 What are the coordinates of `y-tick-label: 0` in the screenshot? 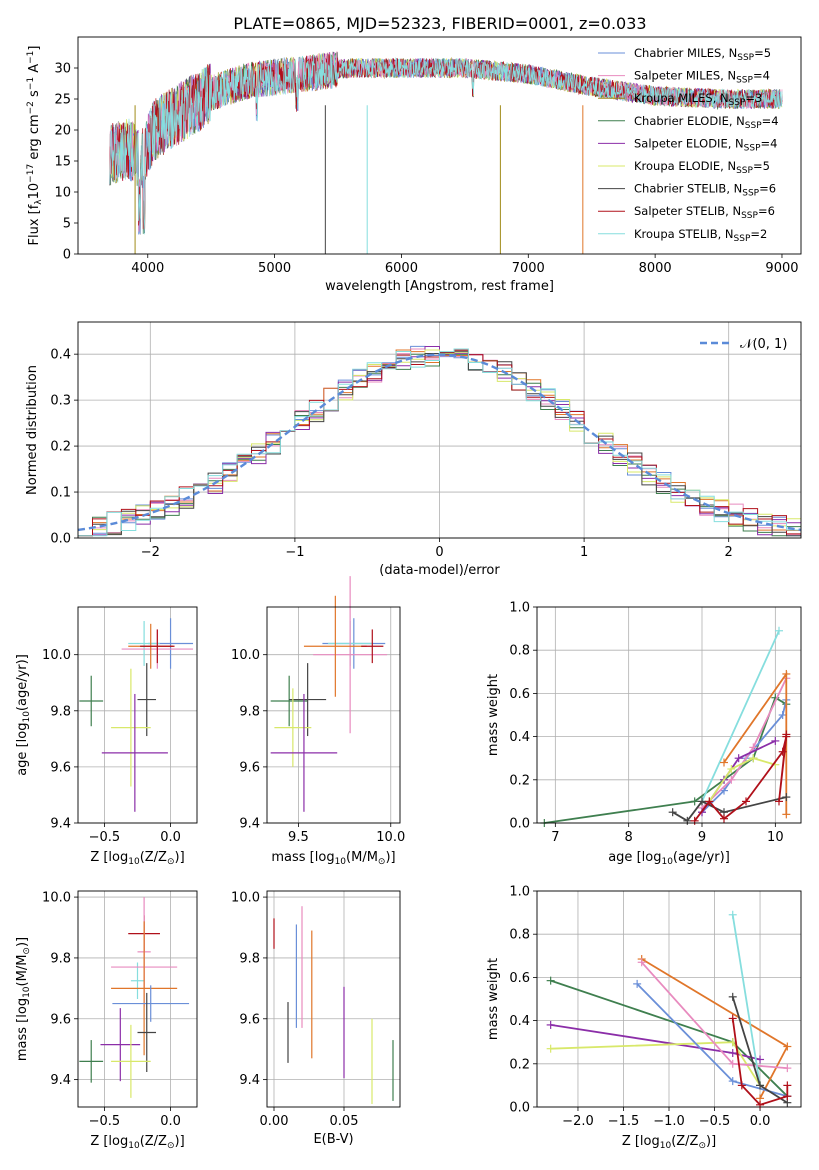 It's located at (67, 255).